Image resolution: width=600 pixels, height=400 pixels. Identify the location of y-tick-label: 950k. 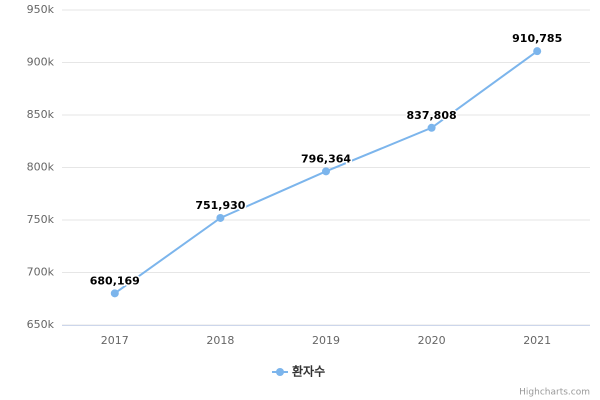
(41, 9).